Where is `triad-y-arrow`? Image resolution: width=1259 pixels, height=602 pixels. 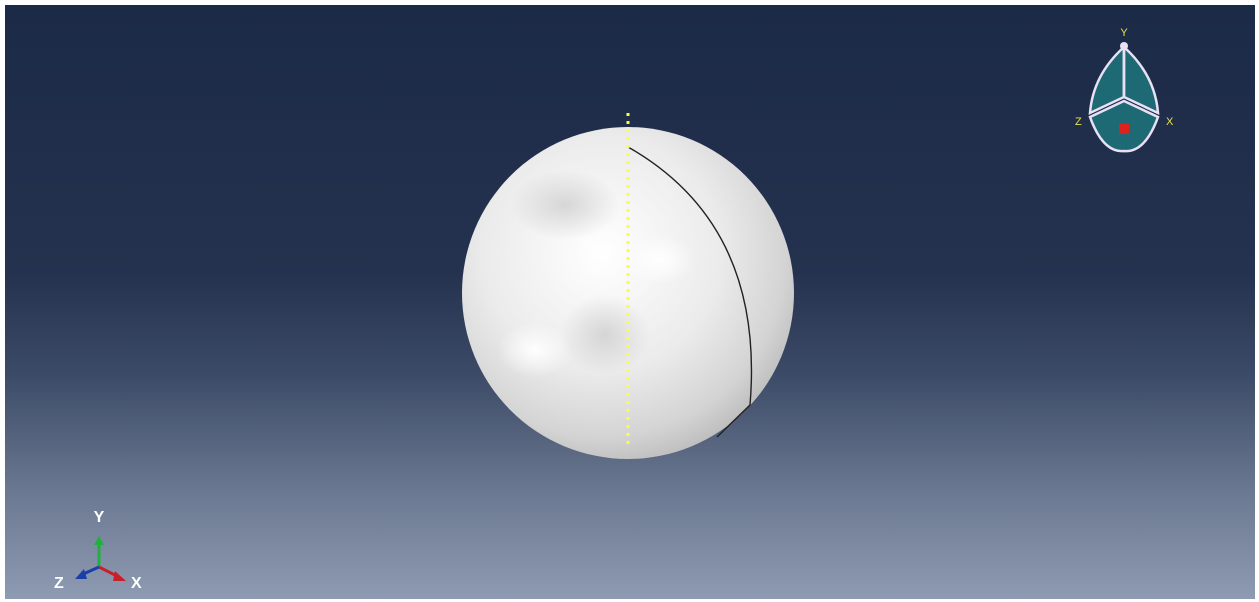 triad-y-arrow is located at coordinates (99, 540).